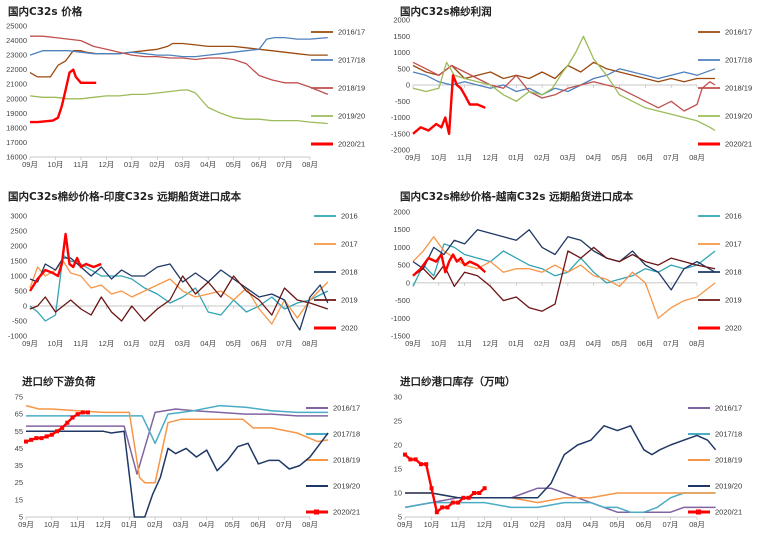  What do you see at coordinates (517, 196) in the screenshot?
I see `chart-title: 国内C32s棉纱价格-越南C32s 远期船货进口成本` at bounding box center [517, 196].